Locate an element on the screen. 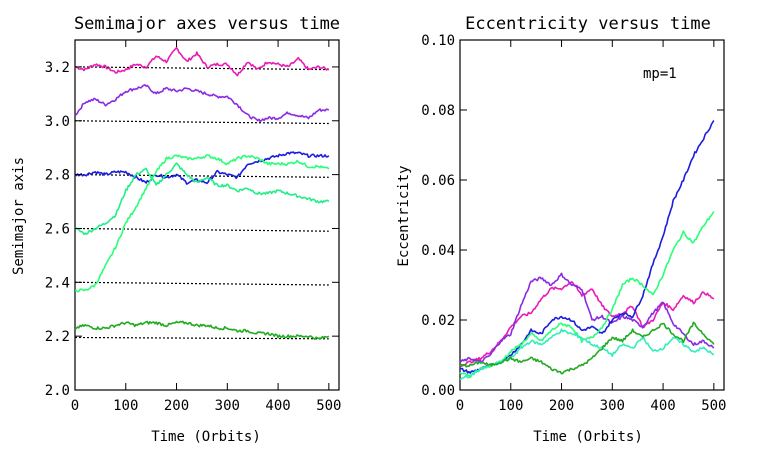 This screenshot has height=457, width=763. eccentricity-ytick-label: 0.08 is located at coordinates (438, 111).